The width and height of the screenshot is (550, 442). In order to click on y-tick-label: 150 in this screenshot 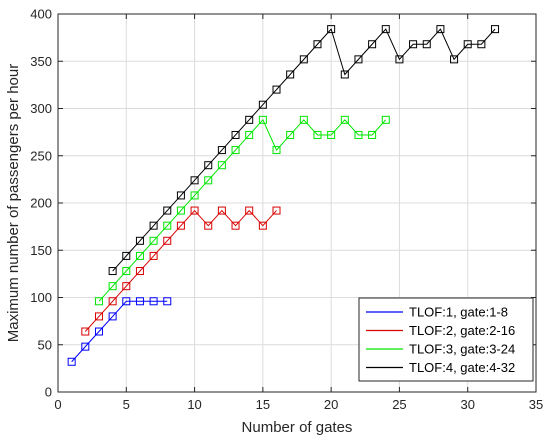, I will do `click(41, 250)`.